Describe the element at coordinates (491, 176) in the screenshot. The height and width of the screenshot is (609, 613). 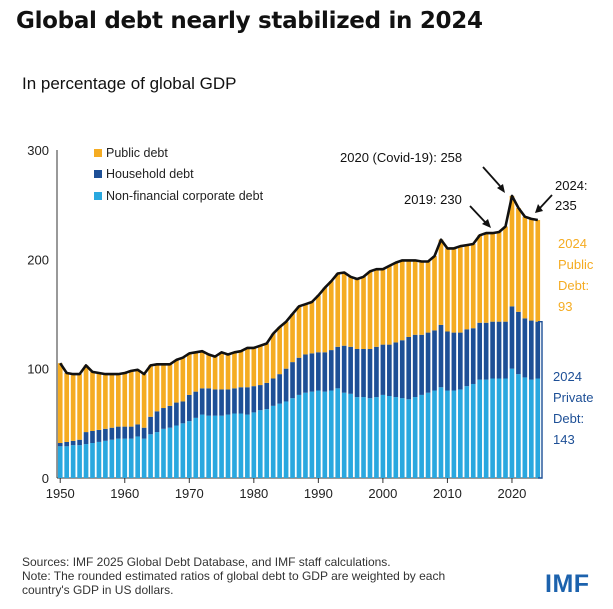
I see `annotation-covid-arrow` at that location.